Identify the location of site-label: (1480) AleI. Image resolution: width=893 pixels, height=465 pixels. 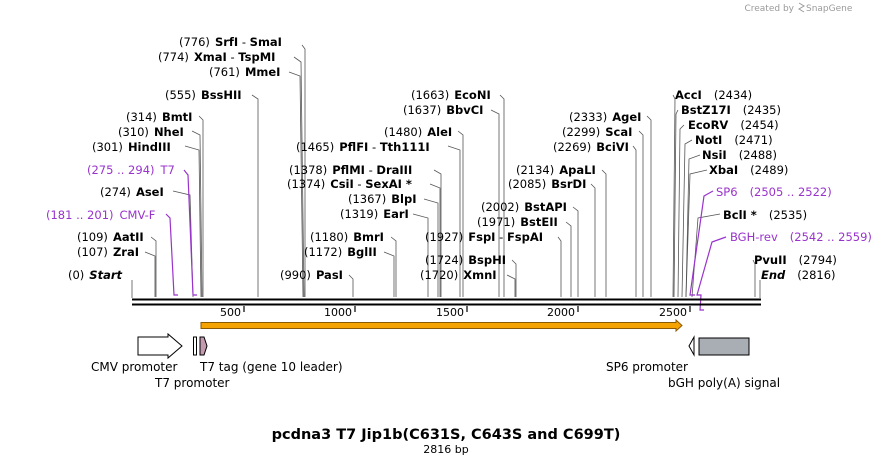
(418, 132).